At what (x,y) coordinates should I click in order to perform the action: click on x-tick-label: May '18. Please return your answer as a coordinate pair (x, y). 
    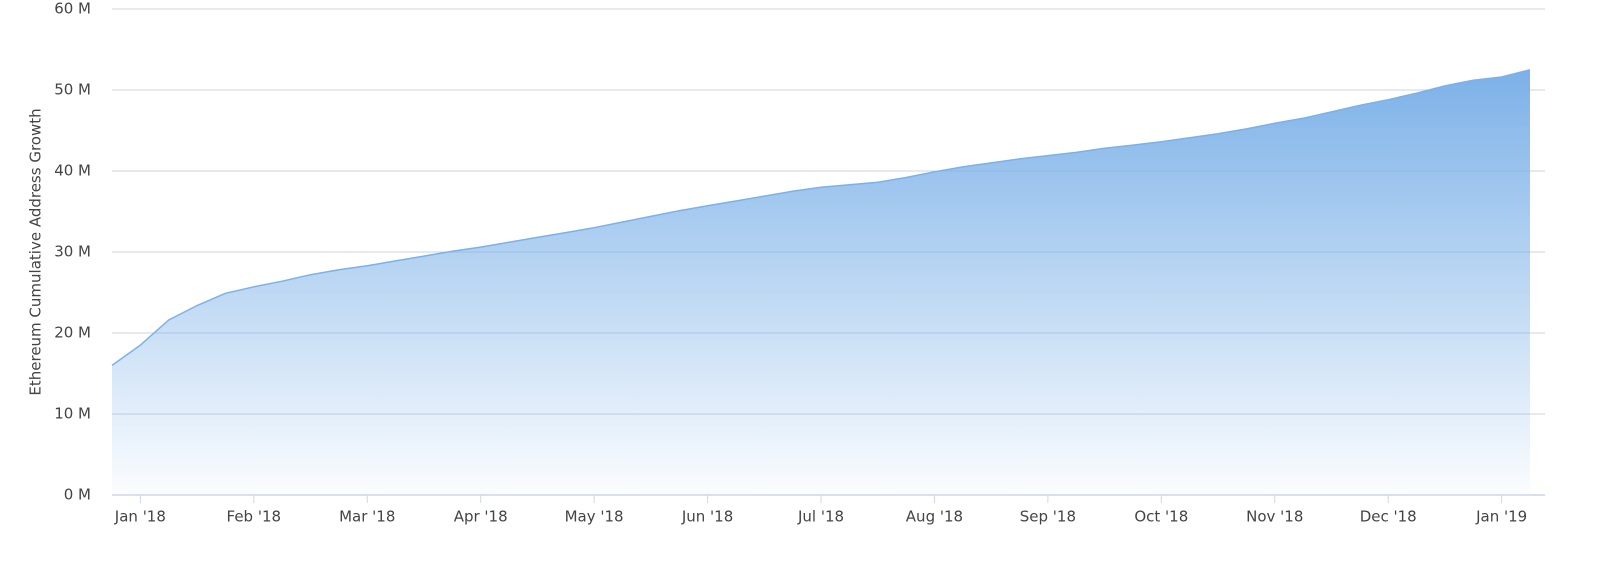
    Looking at the image, I should click on (594, 517).